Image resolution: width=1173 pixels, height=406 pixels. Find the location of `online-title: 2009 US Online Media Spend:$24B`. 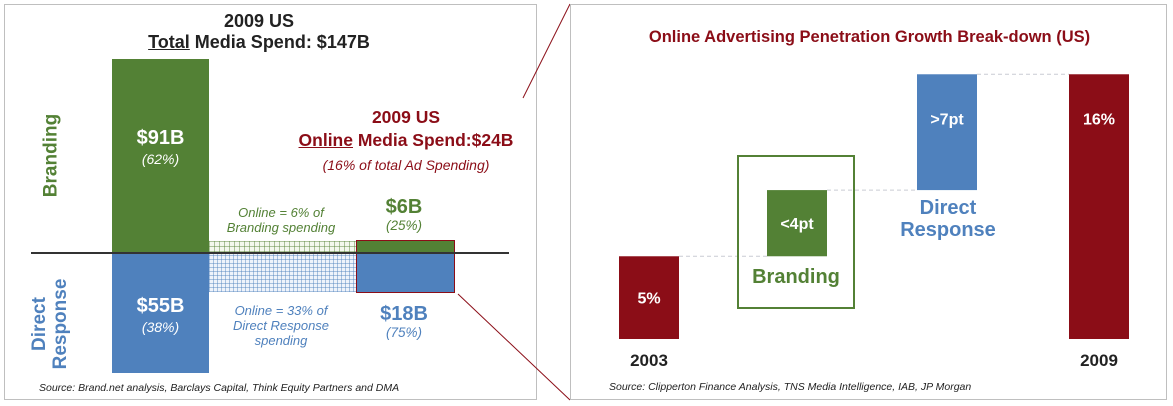

online-title: 2009 US Online Media Spend:$24B is located at coordinates (406, 129).